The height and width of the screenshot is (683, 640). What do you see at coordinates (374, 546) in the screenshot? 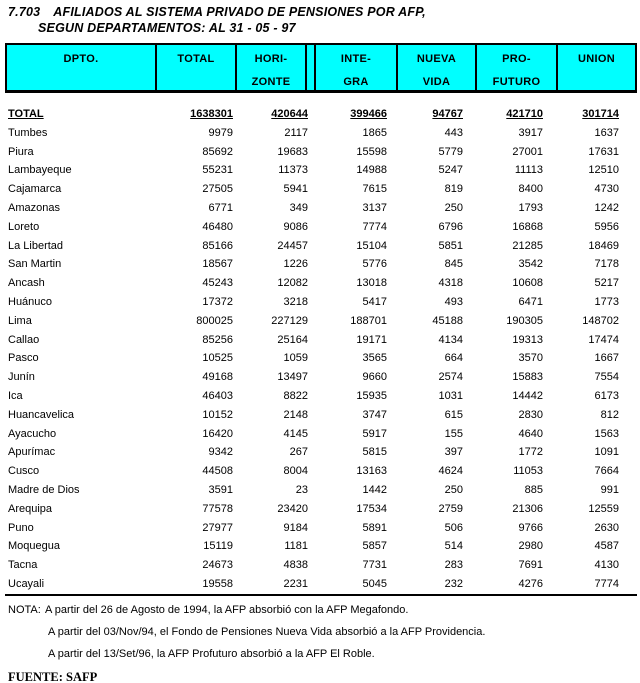
I see `cell-value: 5857` at bounding box center [374, 546].